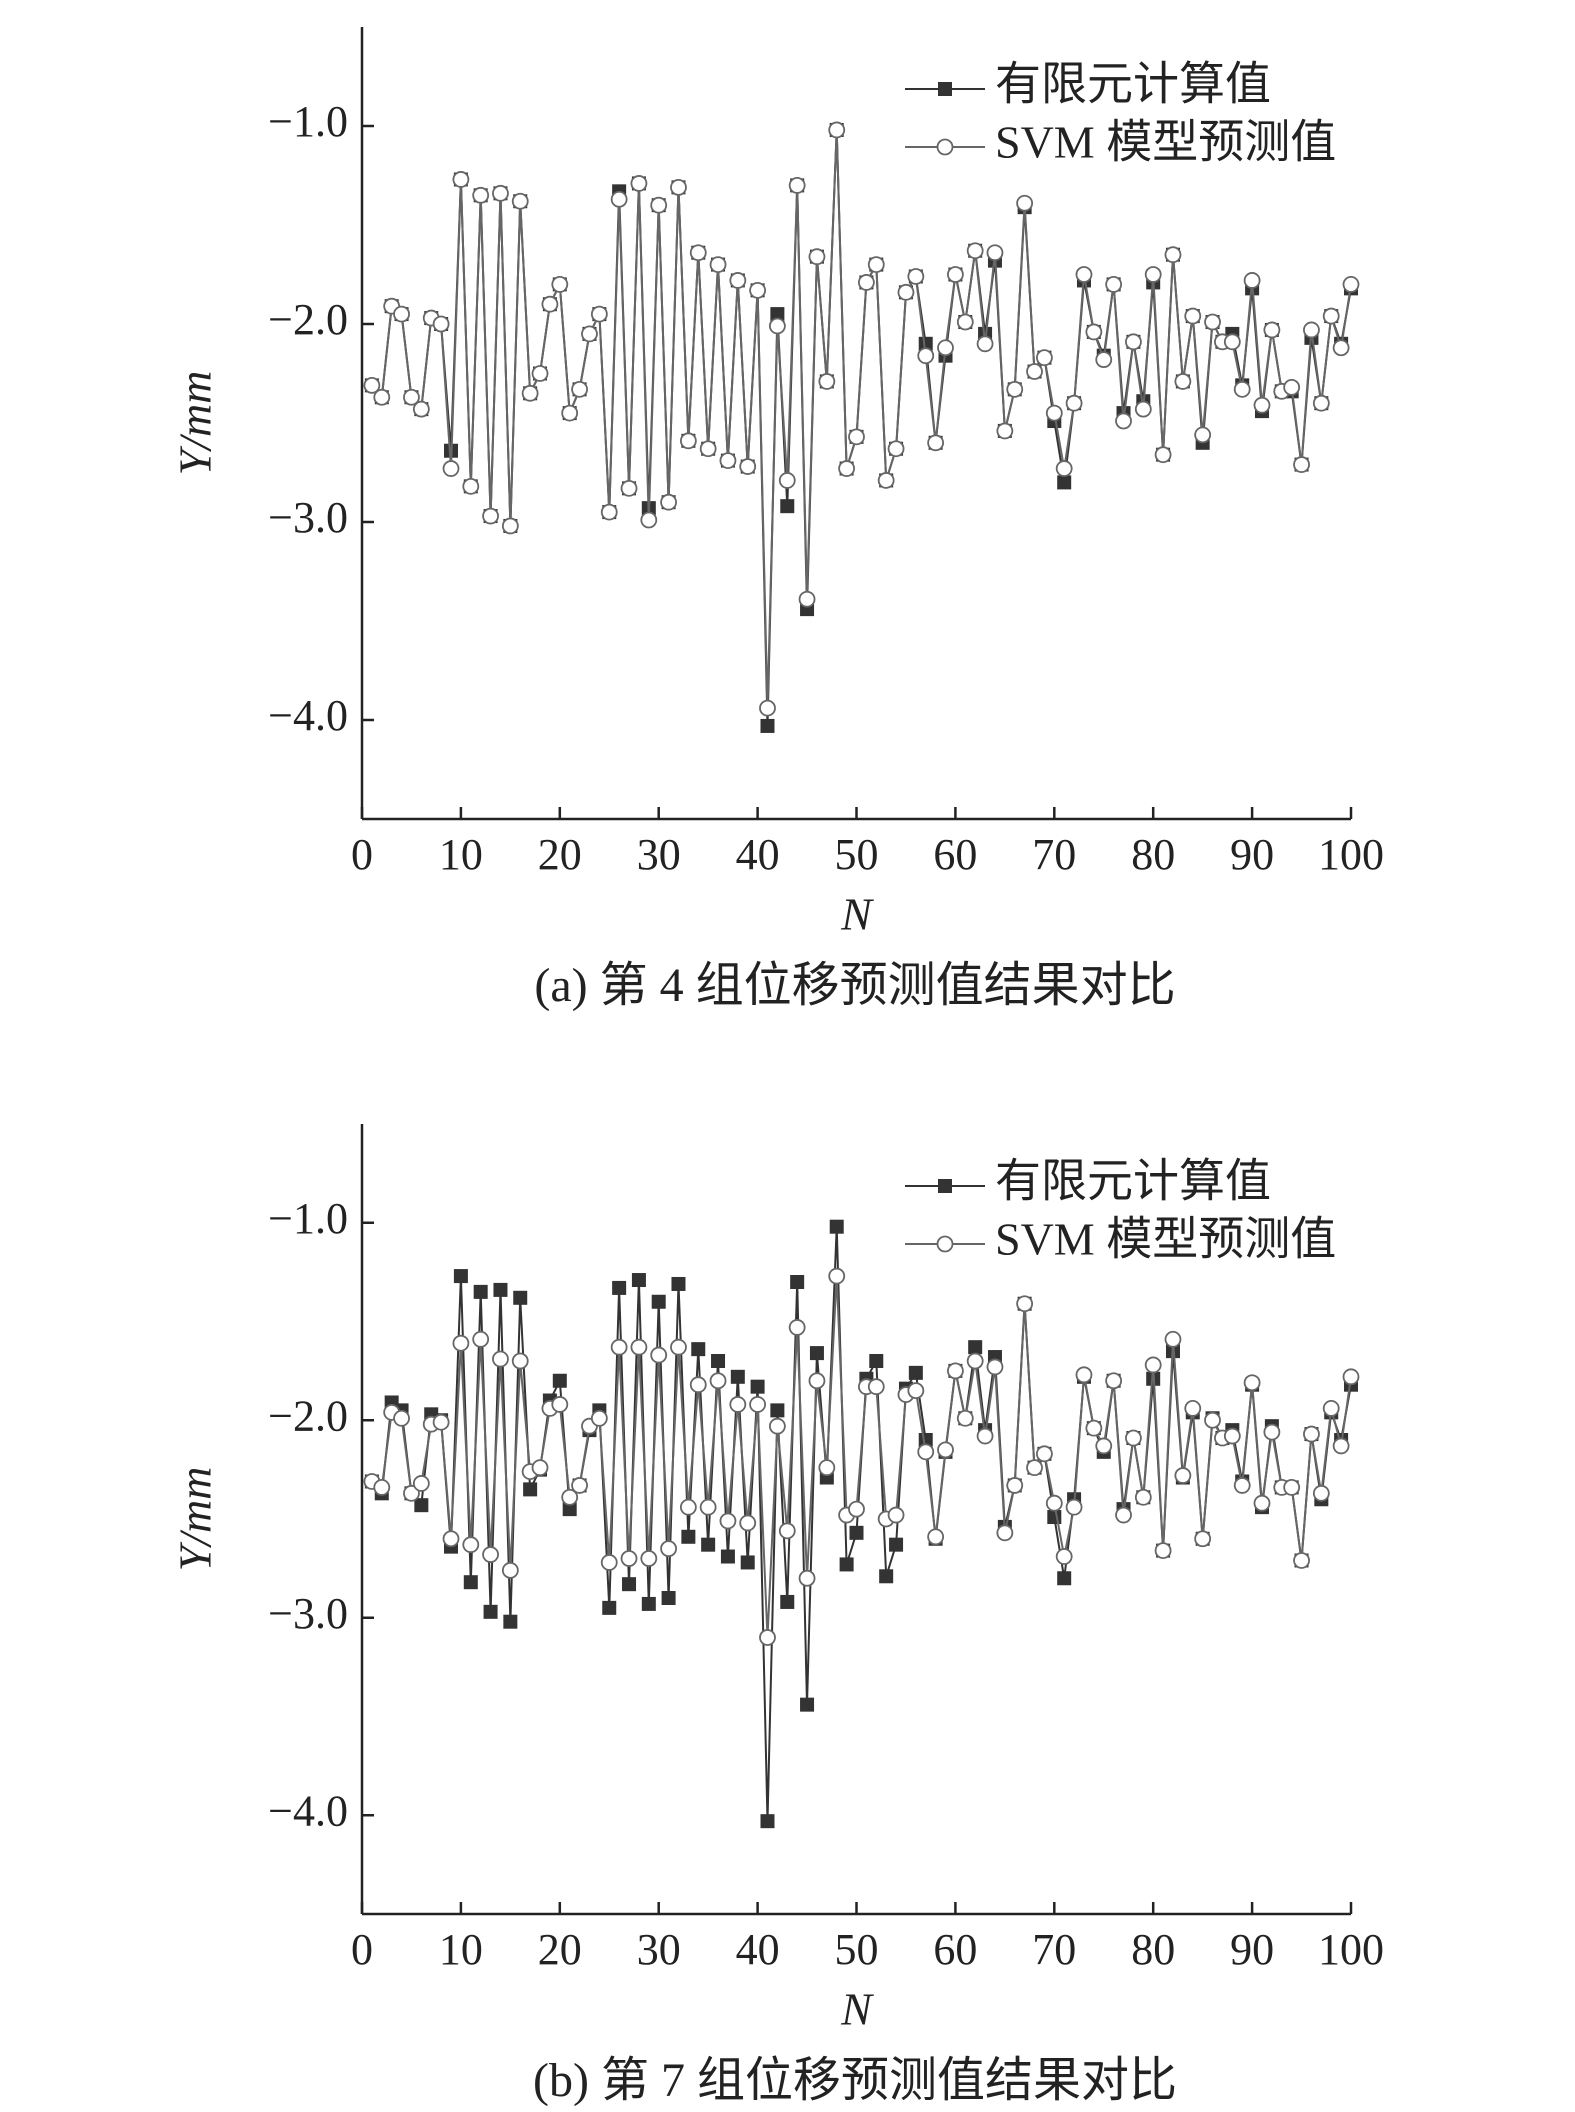  I want to click on y-tick-label: −4.0, so click(308, 715).